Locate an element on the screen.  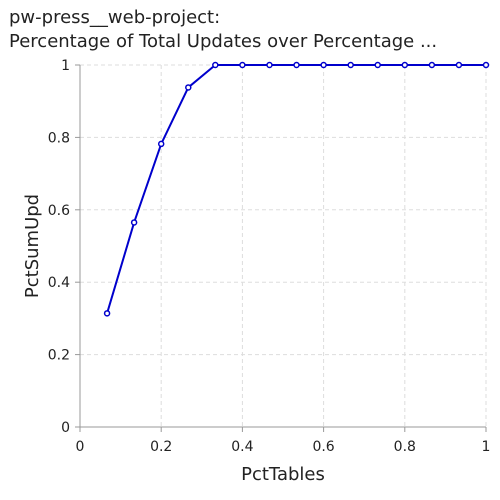
x-tick-label: 0.4 is located at coordinates (242, 447).